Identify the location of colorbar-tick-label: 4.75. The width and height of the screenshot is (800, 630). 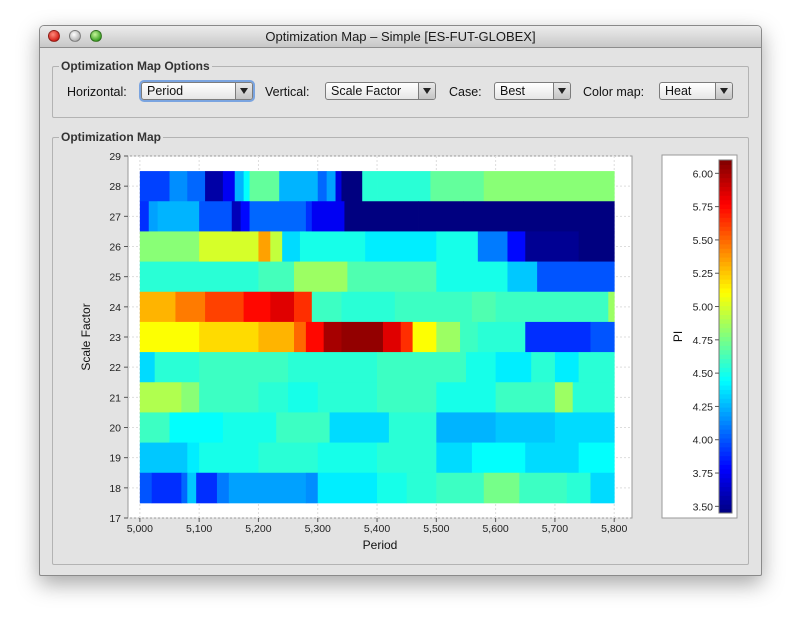
(703, 341).